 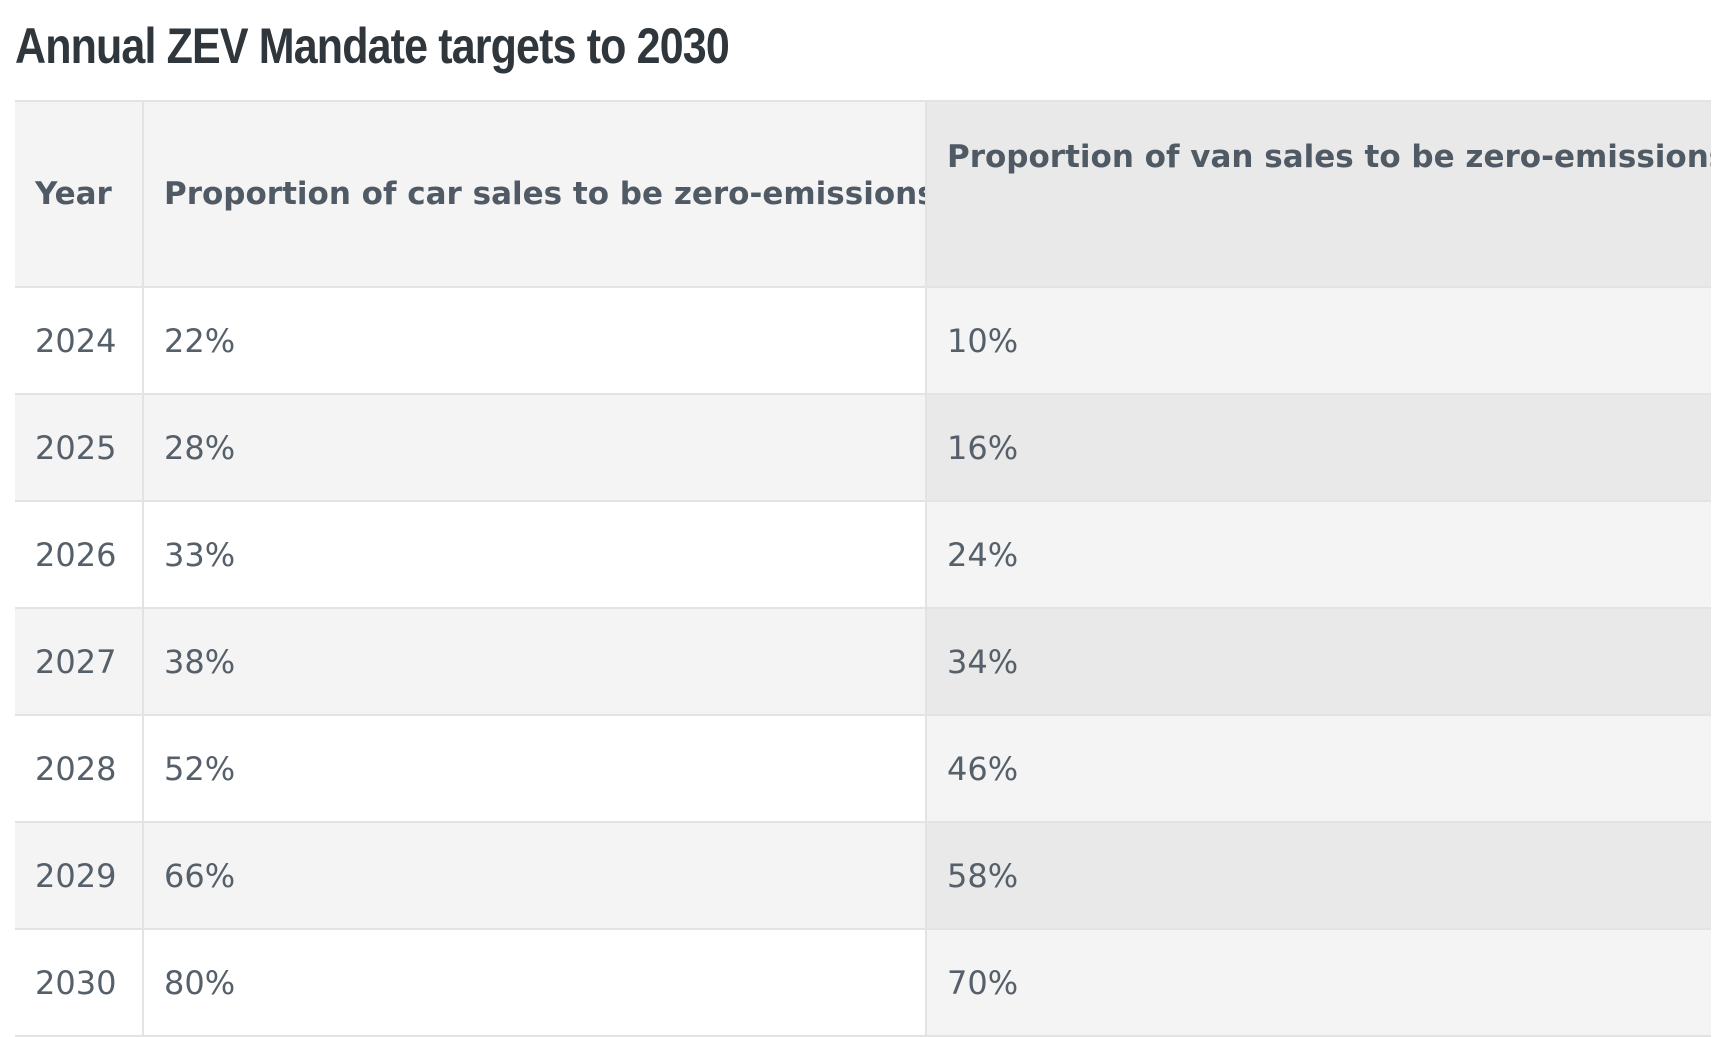 What do you see at coordinates (535, 448) in the screenshot?
I see `car-share-cell: 28%` at bounding box center [535, 448].